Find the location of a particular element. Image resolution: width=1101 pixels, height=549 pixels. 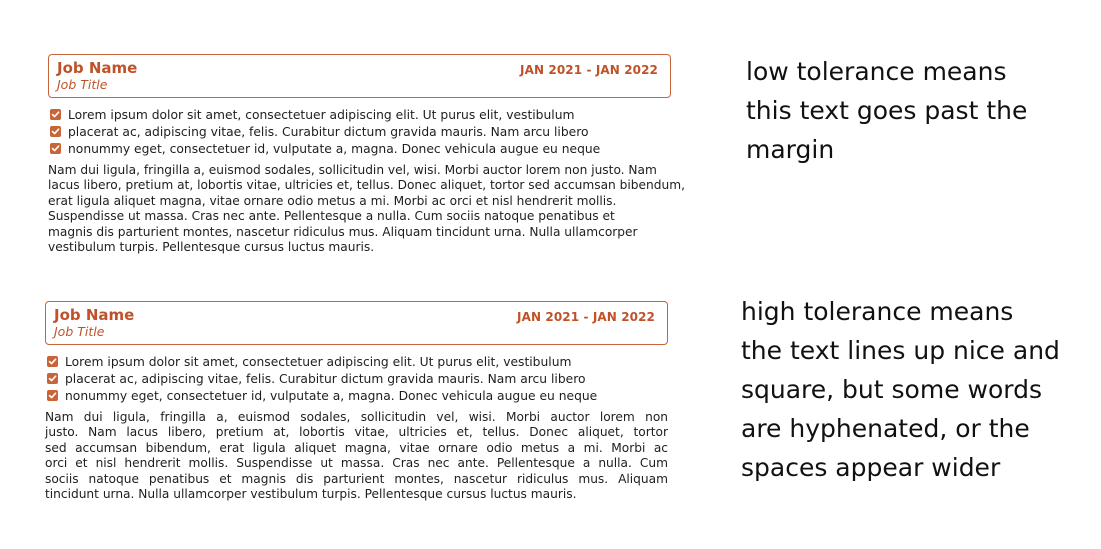

note-line: low tolerance means is located at coordinates (876, 71).